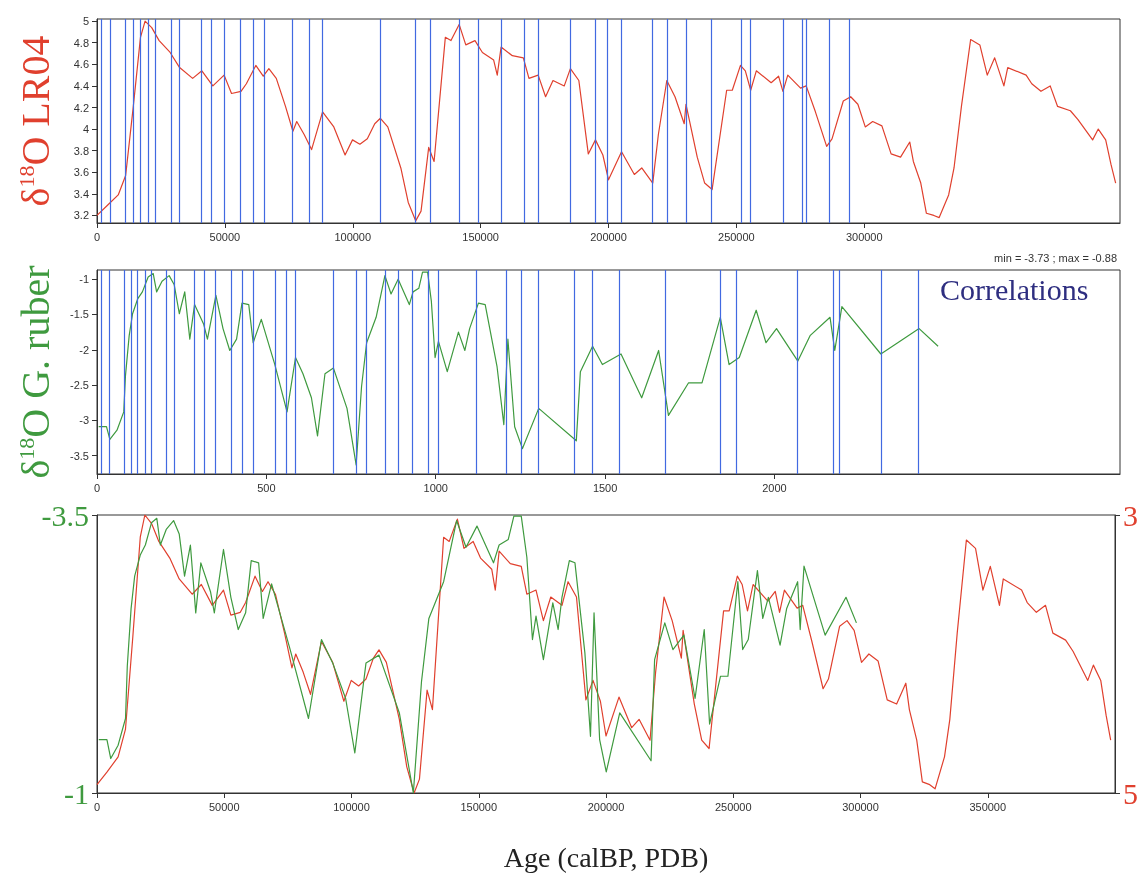 Image resolution: width=1141 pixels, height=888 pixels. Describe the element at coordinates (1055, 257) in the screenshot. I see `text: min = -3.73 ; max = -0.88` at that location.